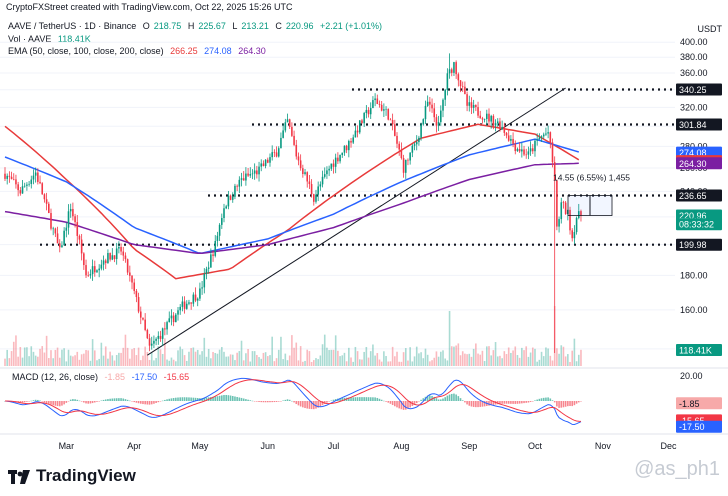  Describe the element at coordinates (694, 168) in the screenshot. I see `price-tick: 260.00` at that location.